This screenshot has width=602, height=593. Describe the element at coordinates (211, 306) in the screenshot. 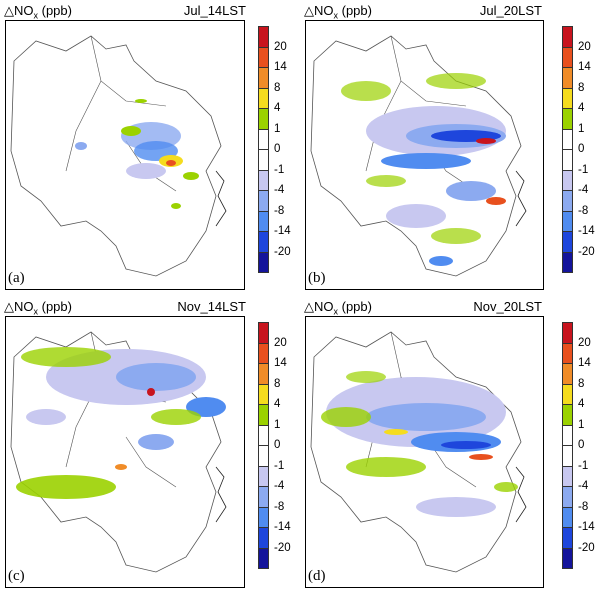

I see `time-title: Nov_14LST` at that location.